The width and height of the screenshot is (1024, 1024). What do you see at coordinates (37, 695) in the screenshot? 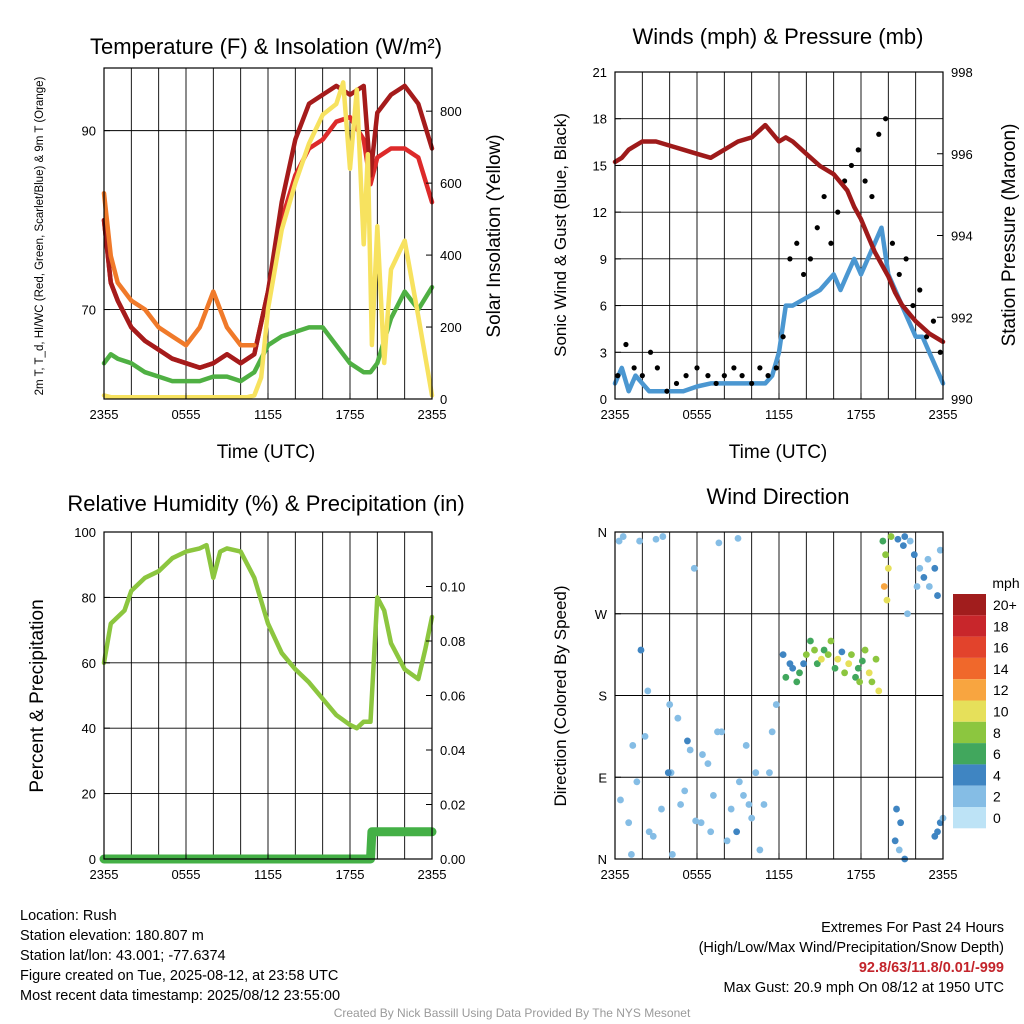
I see `humidity-ylabel: Percent & Precipitation` at bounding box center [37, 695].